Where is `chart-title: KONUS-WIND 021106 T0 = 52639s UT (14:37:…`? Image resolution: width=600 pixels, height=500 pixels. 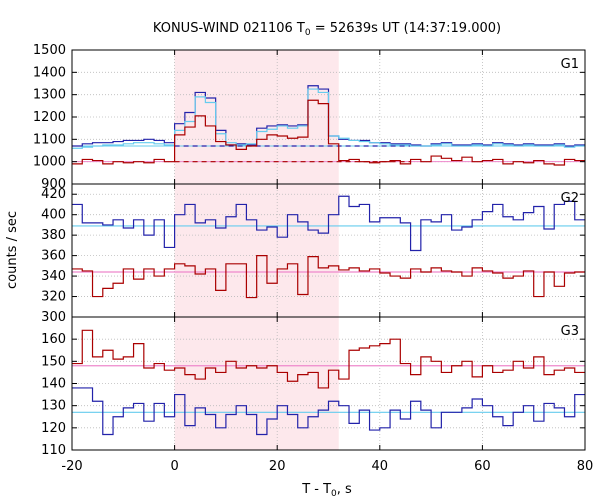
chart-title: KONUS-WIND 021106 T0 = 52639s UT (14:37:… is located at coordinates (327, 29).